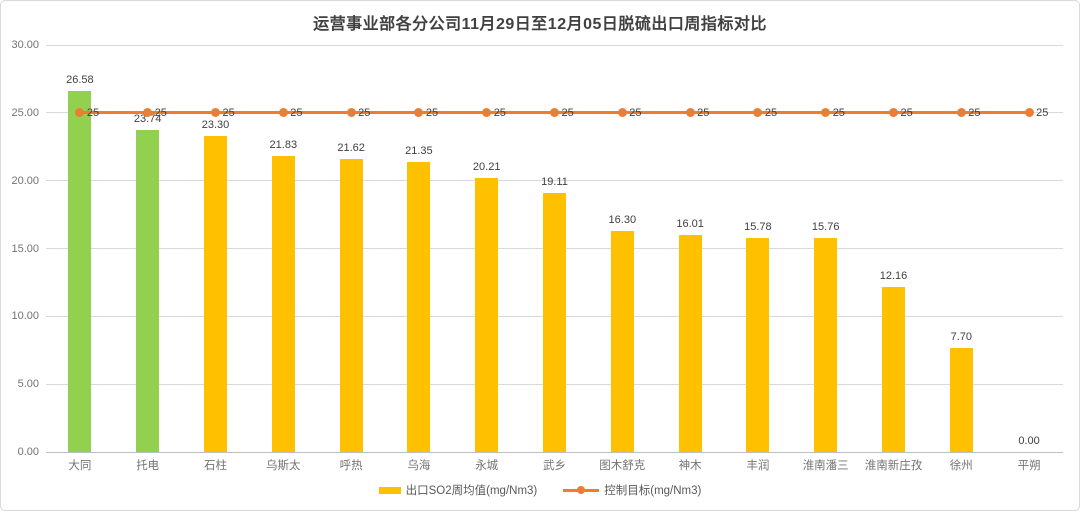  What do you see at coordinates (389, 490) in the screenshot?
I see `bar-series-swatch-icon` at bounding box center [389, 490].